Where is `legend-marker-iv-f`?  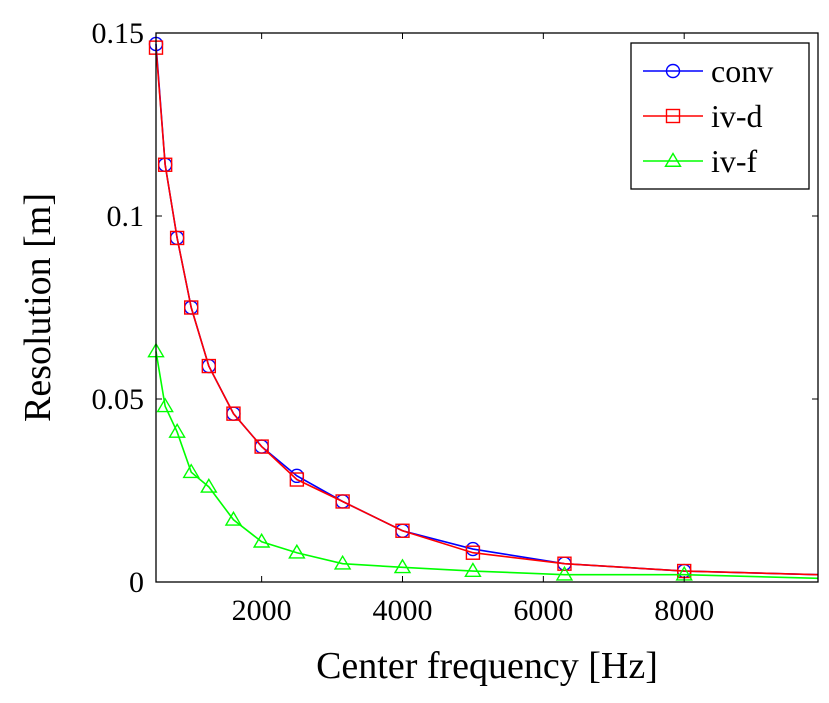 legend-marker-iv-f is located at coordinates (673, 159).